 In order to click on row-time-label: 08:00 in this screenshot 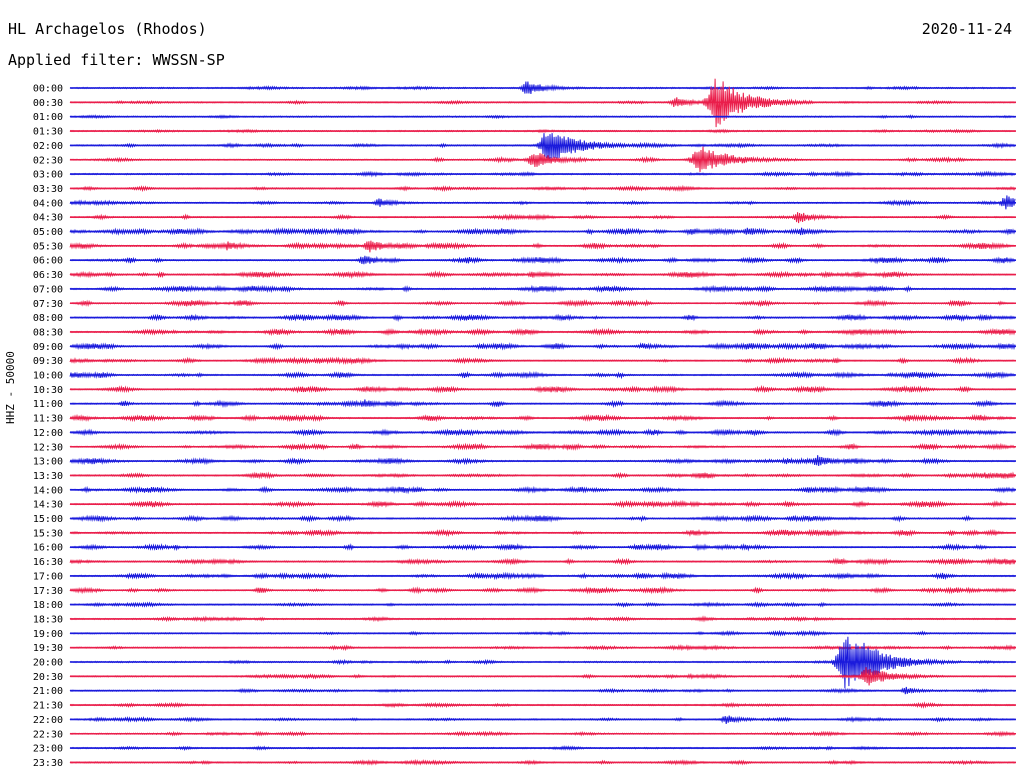, I will do `click(48, 318)`.